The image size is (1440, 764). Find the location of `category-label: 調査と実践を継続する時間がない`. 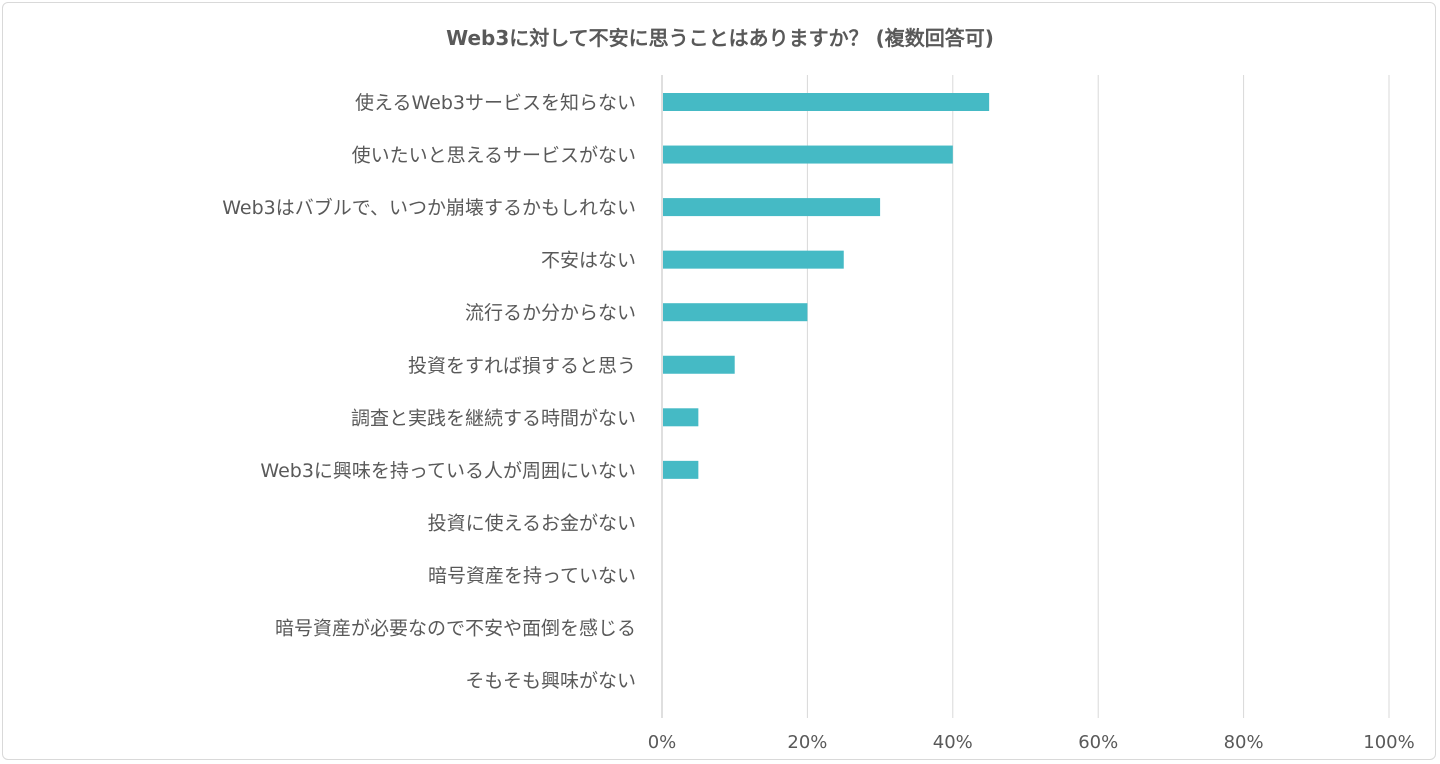

category-label: 調査と実践を継続する時間がない is located at coordinates (493, 418).